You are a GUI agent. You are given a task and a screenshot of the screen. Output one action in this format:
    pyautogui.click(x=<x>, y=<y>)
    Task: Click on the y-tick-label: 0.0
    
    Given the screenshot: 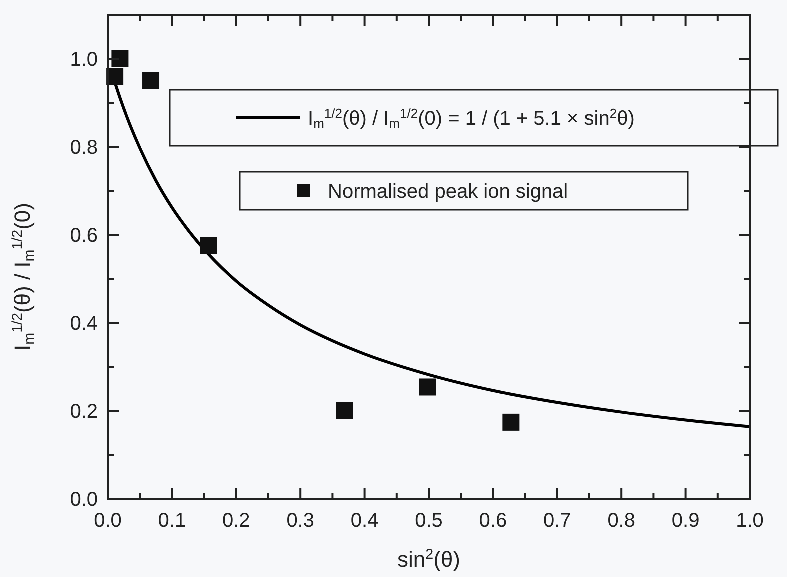 What is the action you would take?
    pyautogui.click(x=84, y=500)
    